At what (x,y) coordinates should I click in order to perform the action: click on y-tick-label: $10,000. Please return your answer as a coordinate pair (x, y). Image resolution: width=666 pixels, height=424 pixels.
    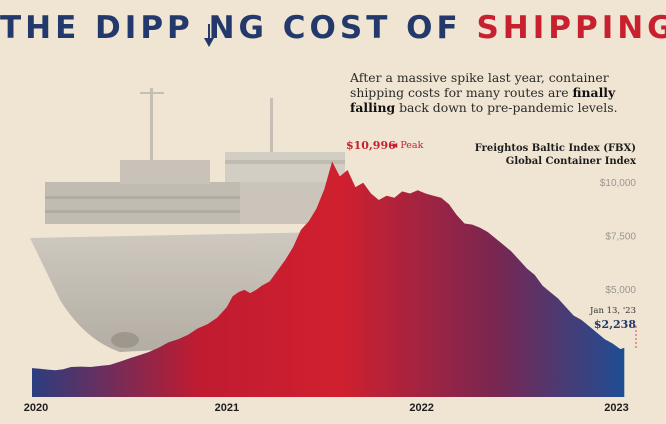
    Looking at the image, I should click on (618, 183).